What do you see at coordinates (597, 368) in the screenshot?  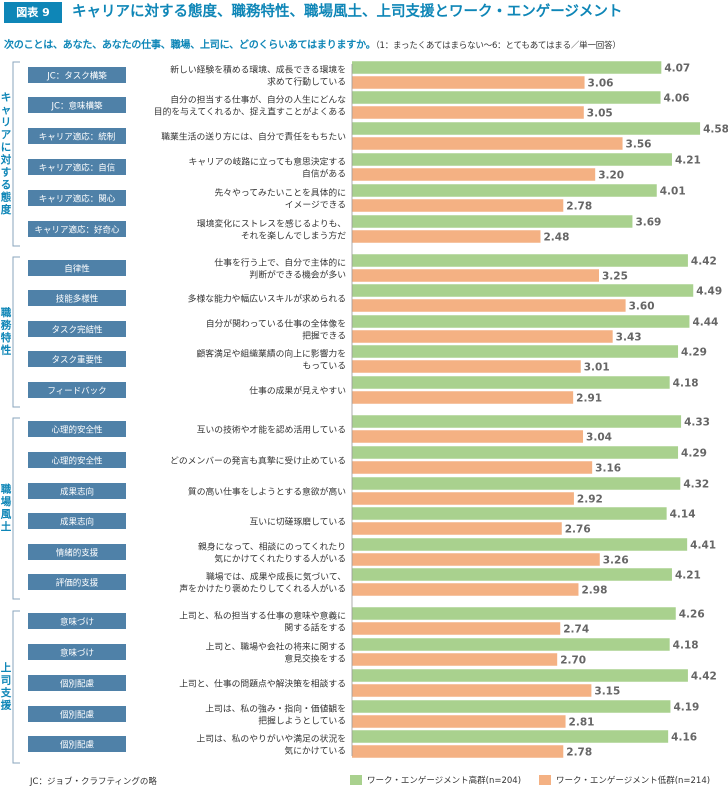 I see `value-label-low: 3.01` at bounding box center [597, 368].